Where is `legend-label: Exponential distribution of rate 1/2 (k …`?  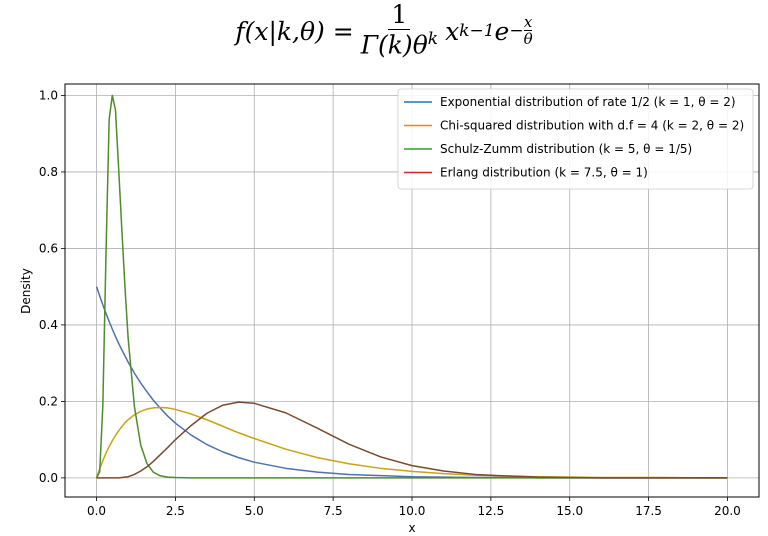 legend-label: Exponential distribution of rate 1/2 (k … is located at coordinates (588, 102).